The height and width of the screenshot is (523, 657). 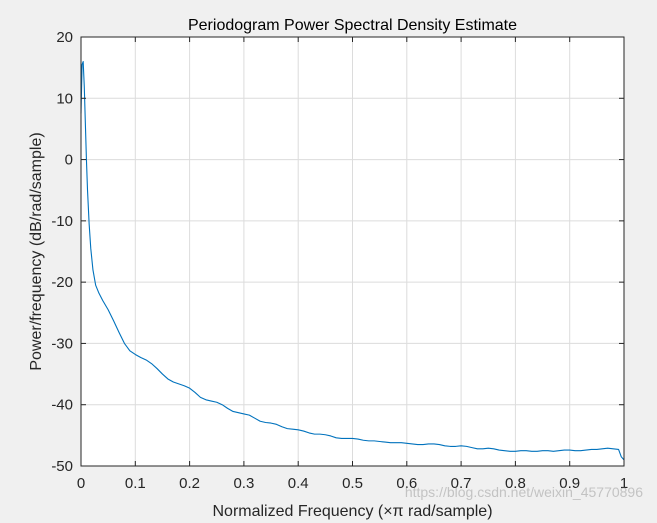 What do you see at coordinates (515, 483) in the screenshot?
I see `x-tick-label: 0.8` at bounding box center [515, 483].